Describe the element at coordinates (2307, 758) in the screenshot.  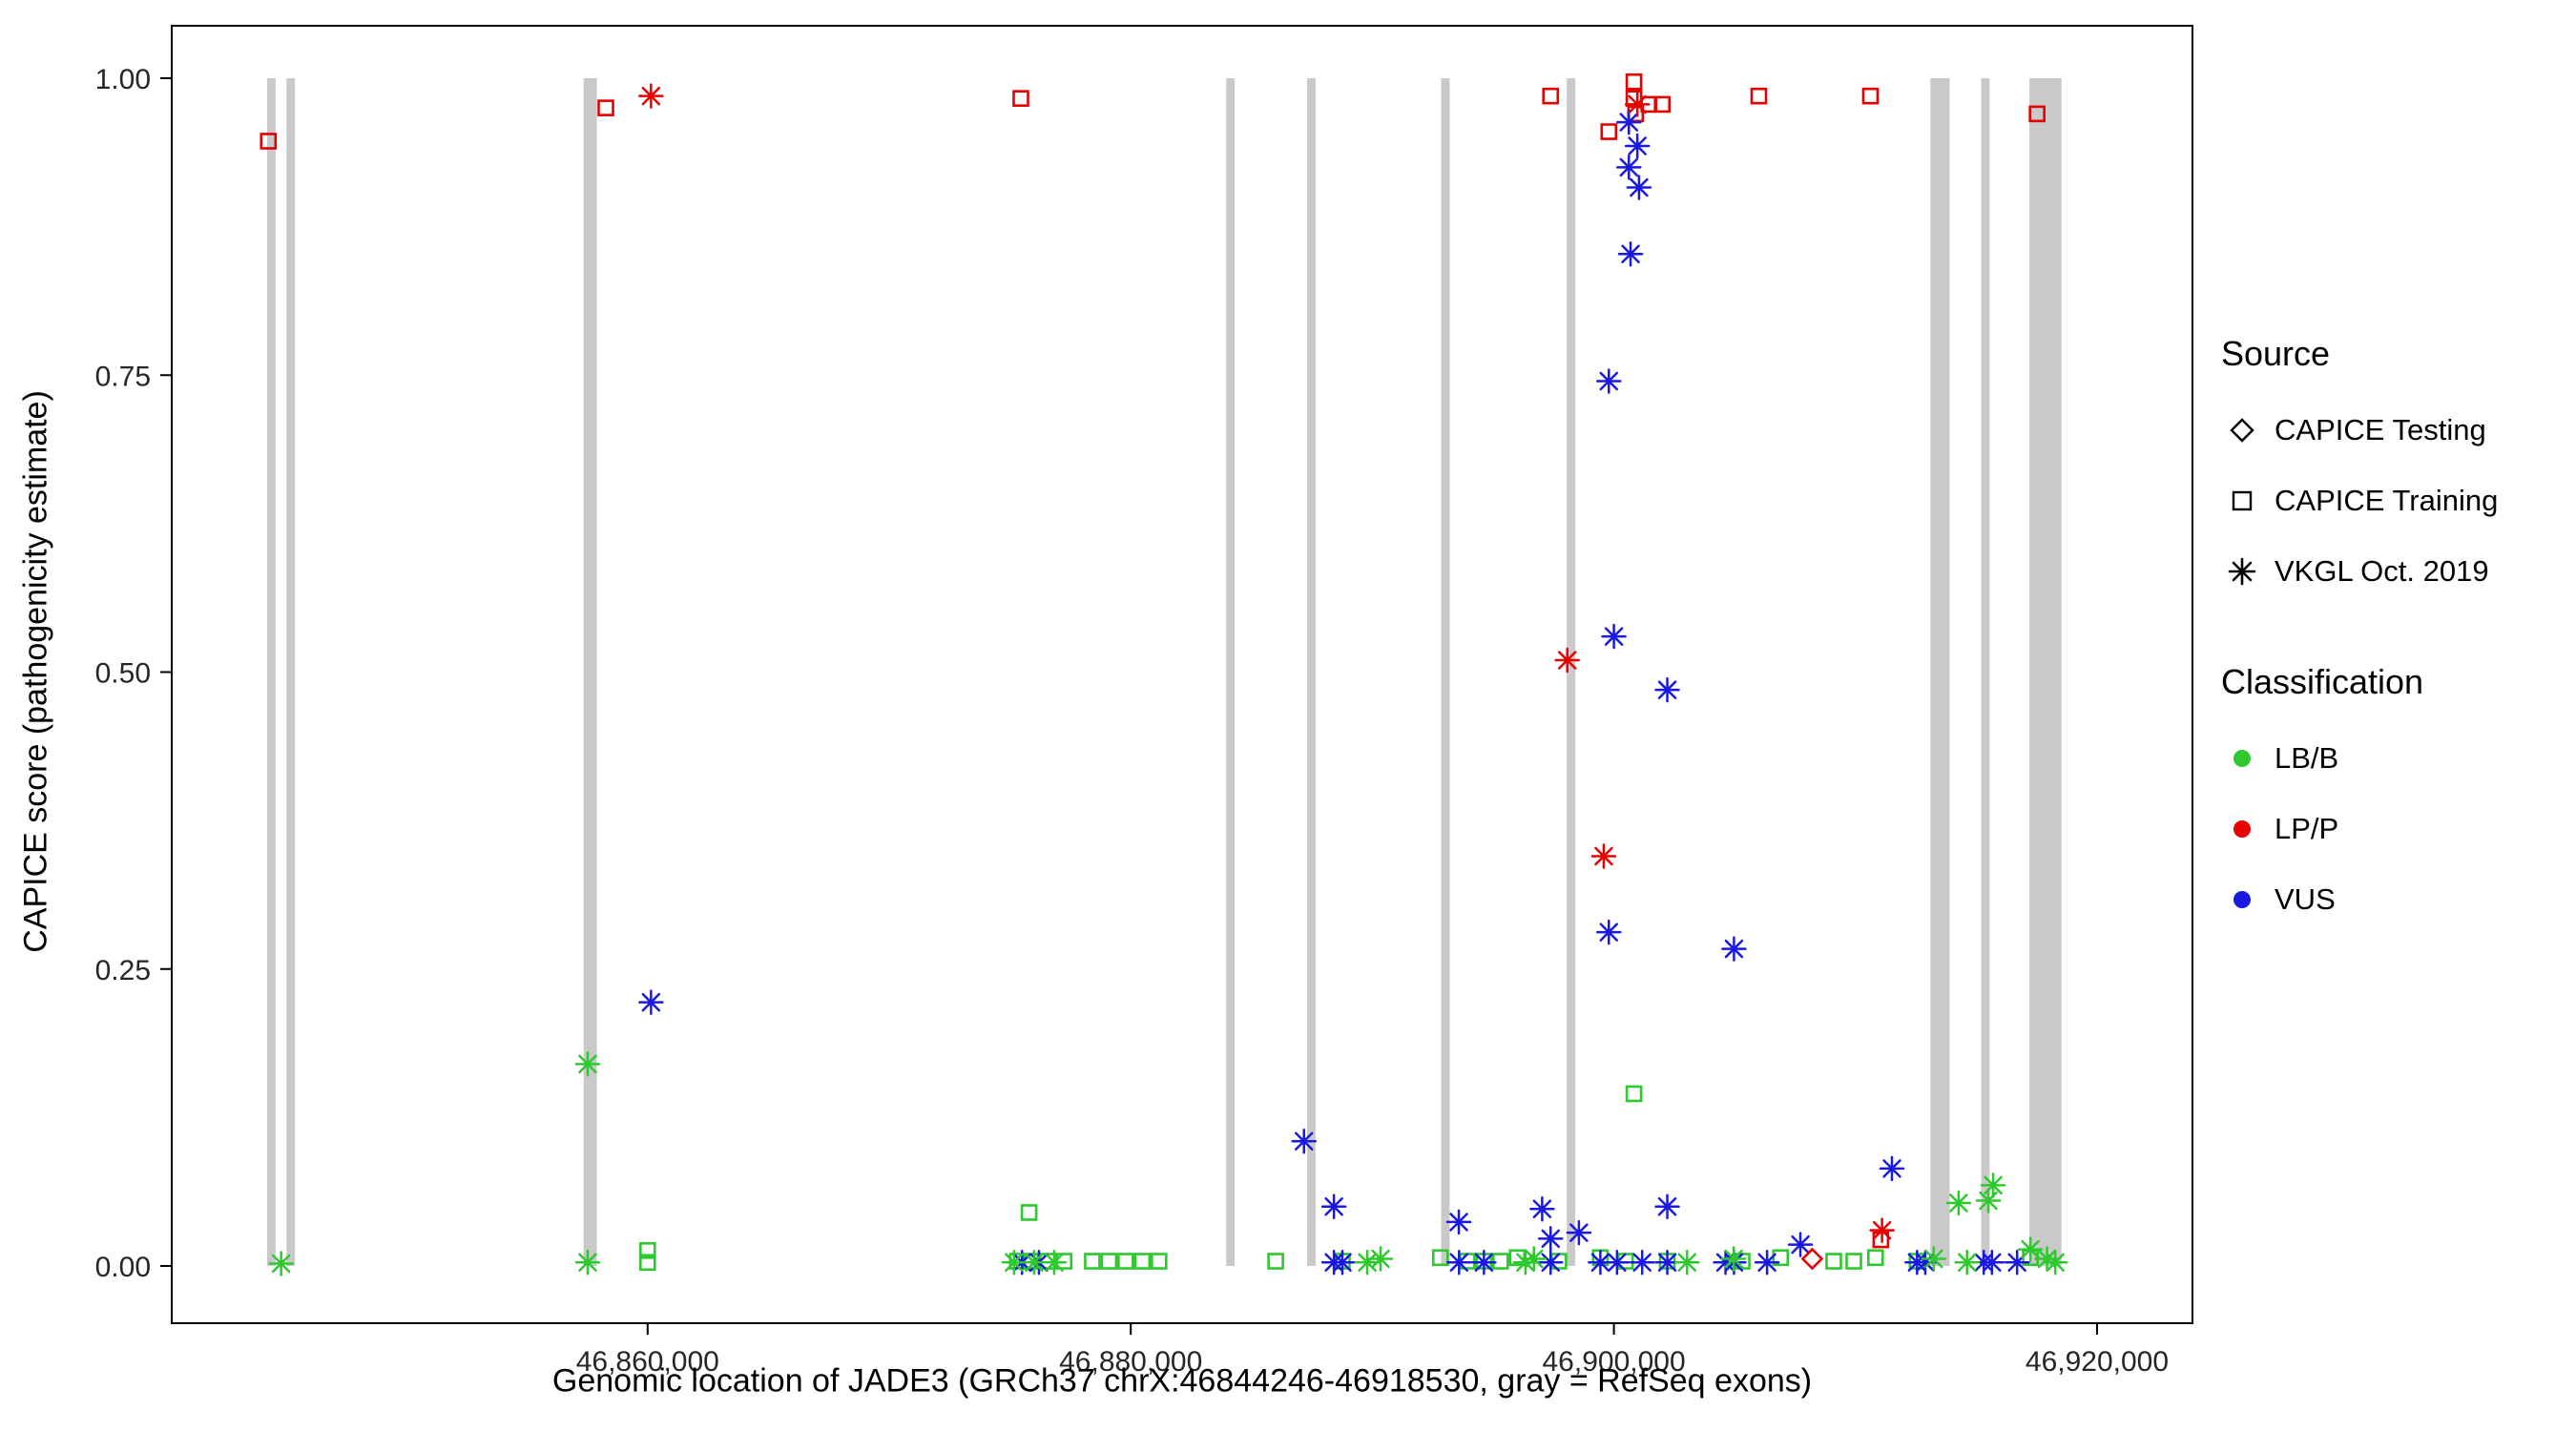
I see `legend-label-lbb: LB/B` at that location.